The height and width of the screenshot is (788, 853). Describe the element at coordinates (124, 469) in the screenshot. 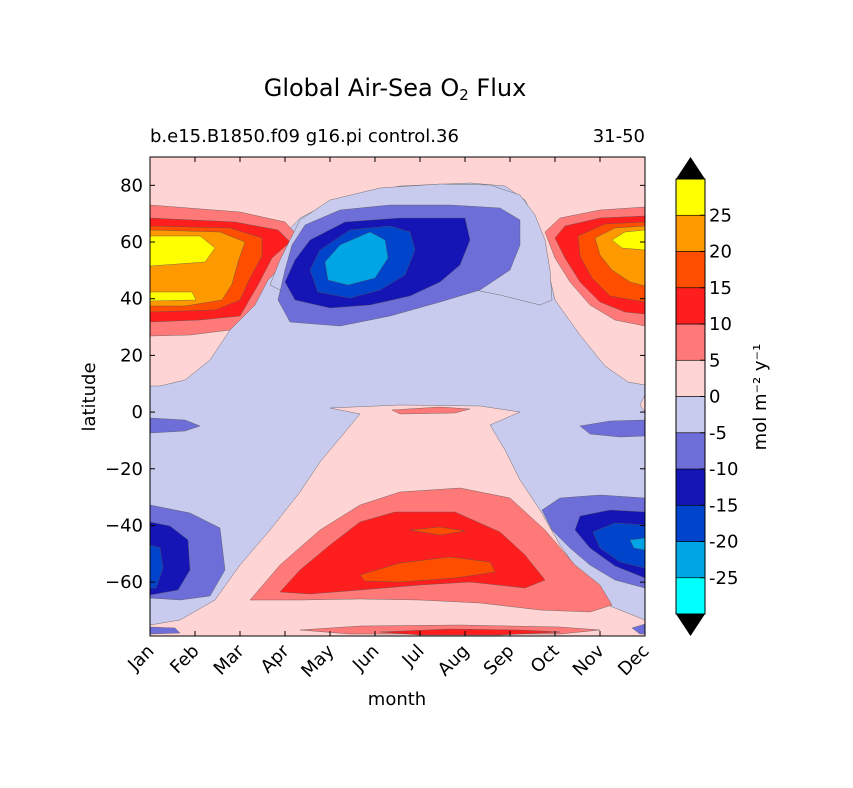

I see `y-tick-label: −20` at that location.